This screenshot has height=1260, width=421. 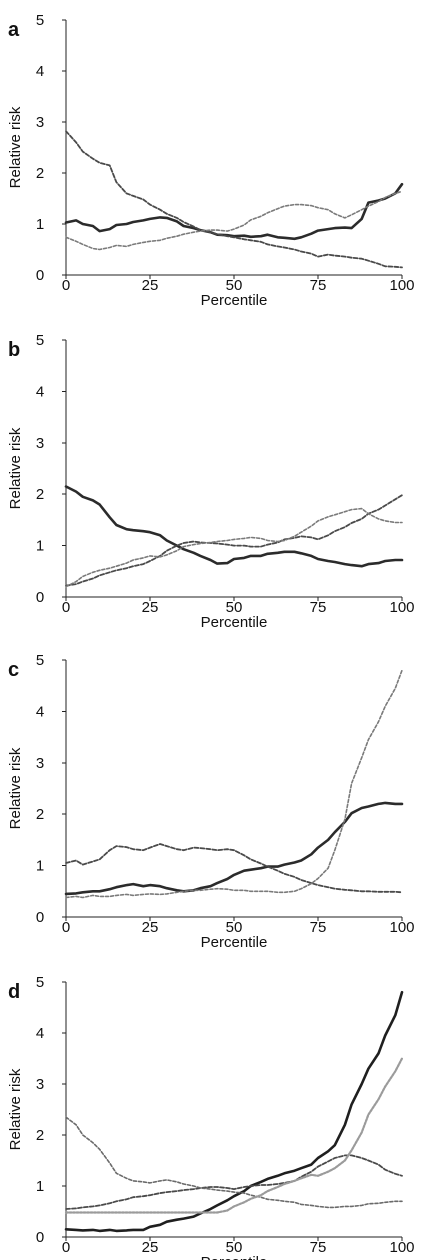 I want to click on panel-label: d, so click(x=14, y=992).